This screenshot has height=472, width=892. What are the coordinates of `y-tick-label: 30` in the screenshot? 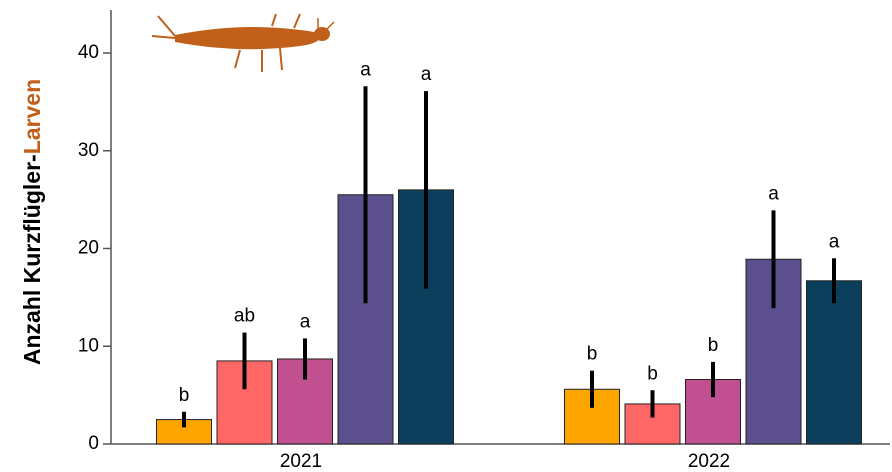 It's located at (88, 150).